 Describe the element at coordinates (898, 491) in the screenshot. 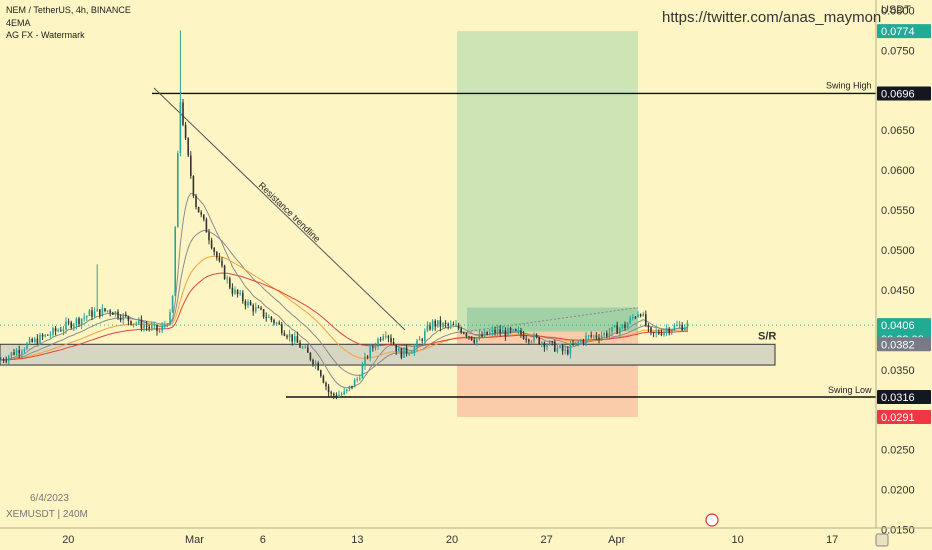

I see `y-tick-label: 0.0200` at that location.